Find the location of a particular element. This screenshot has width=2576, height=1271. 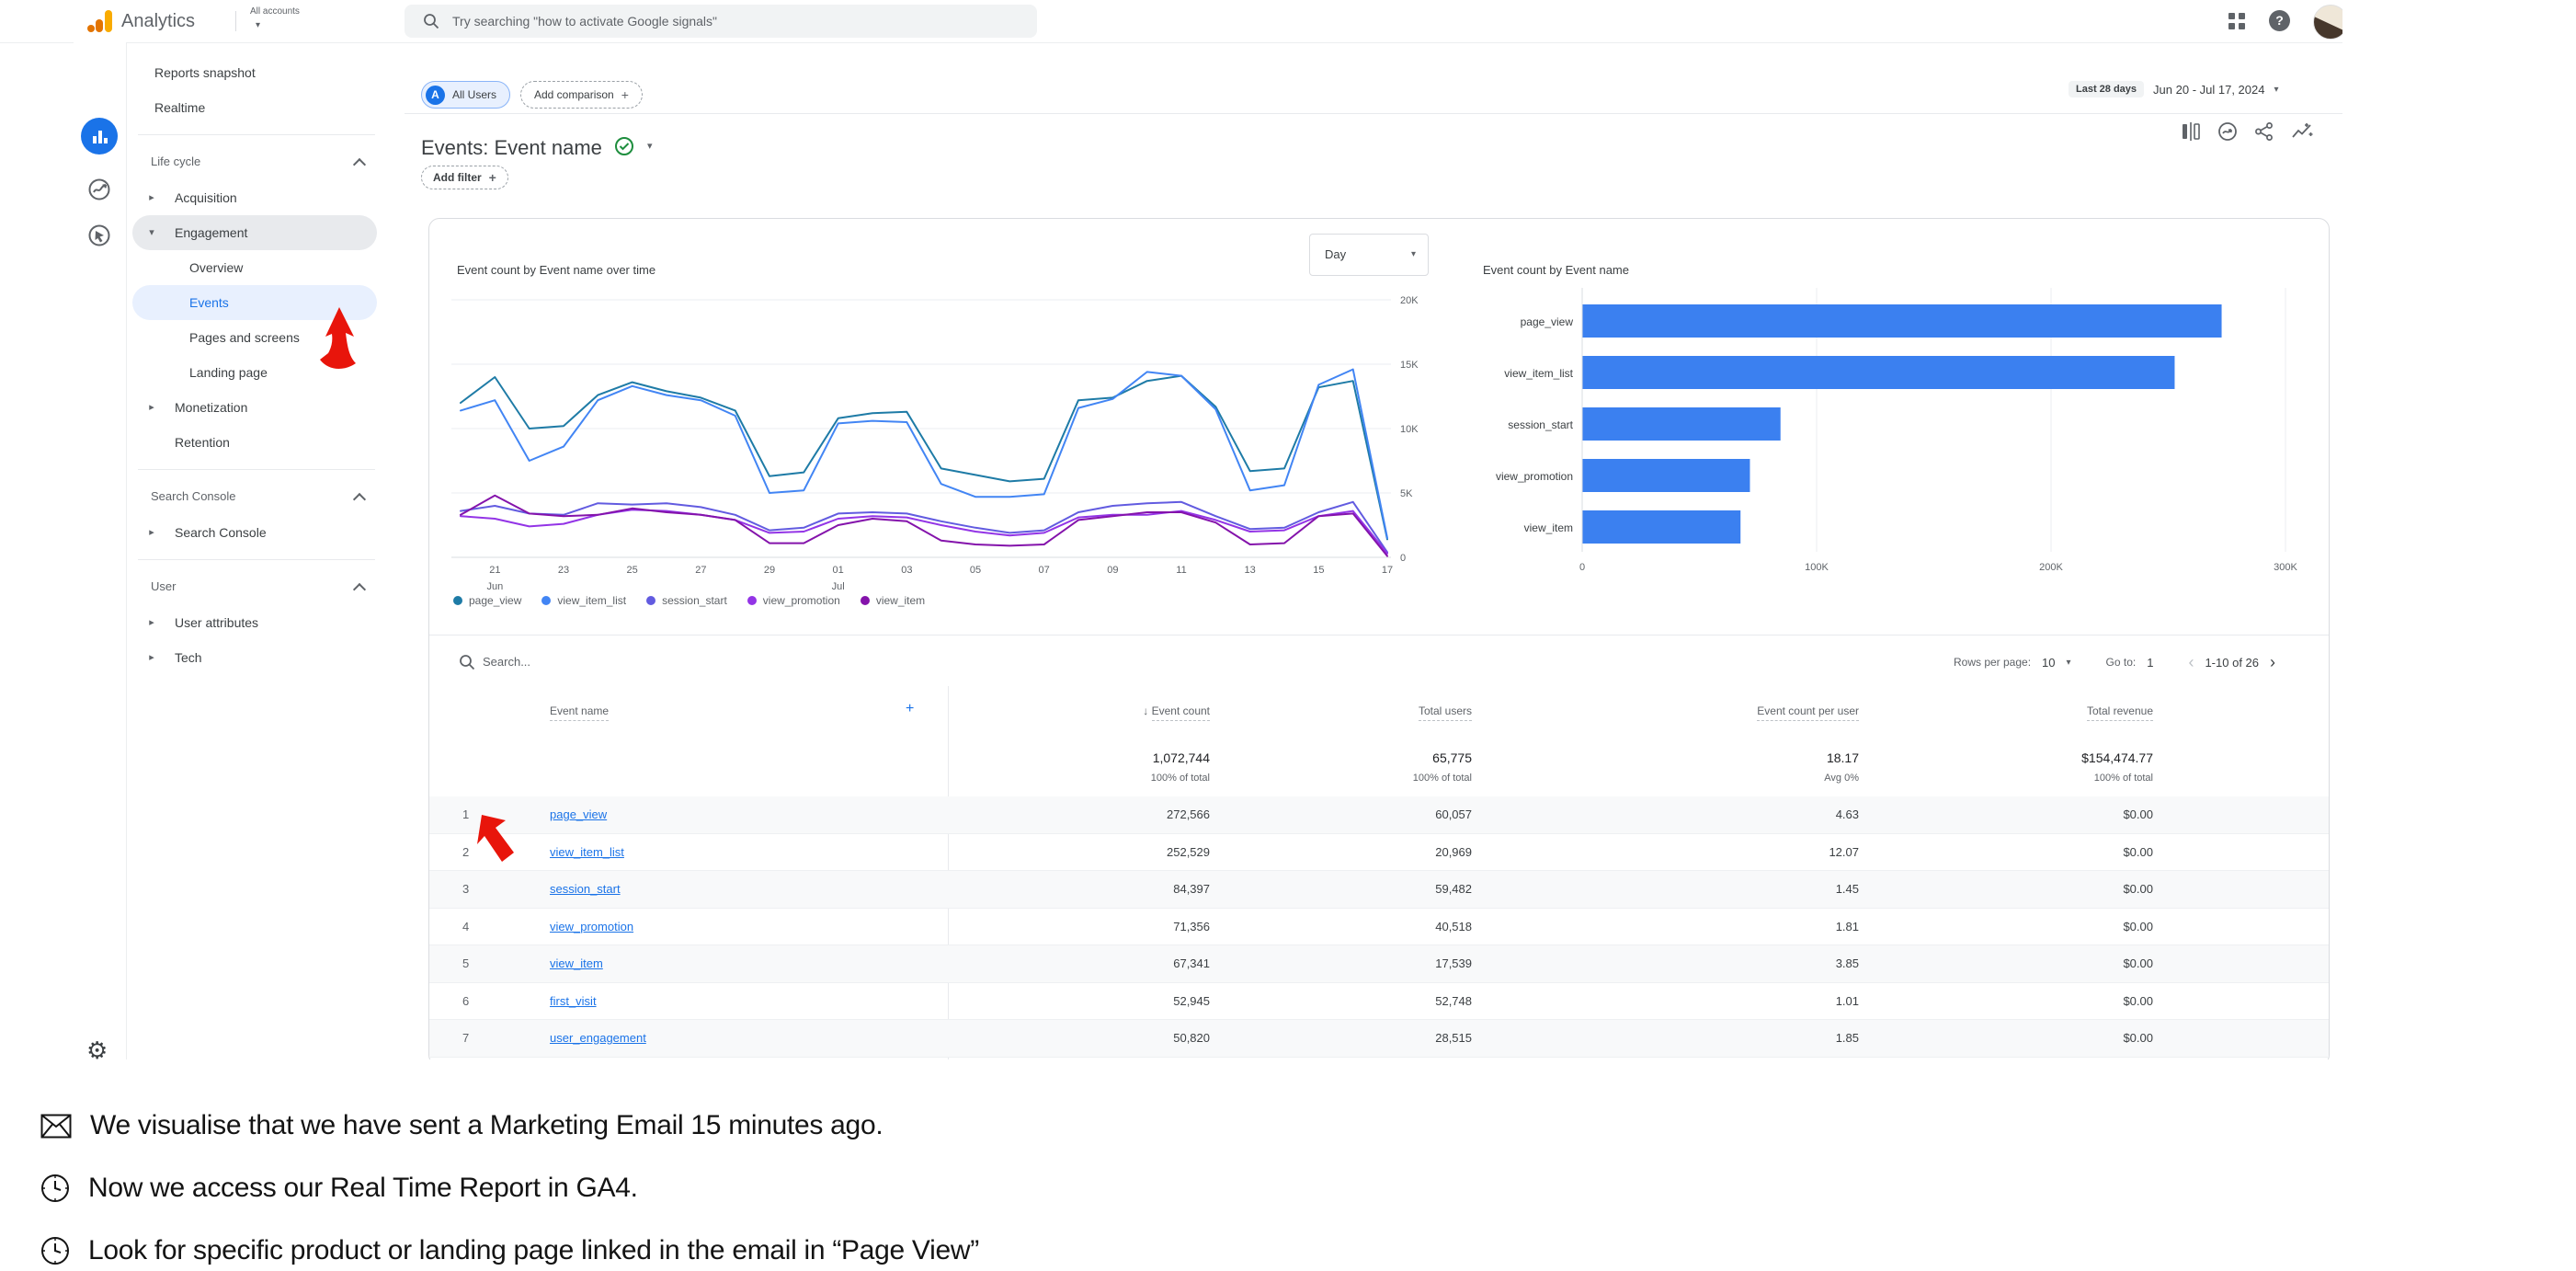

sidebar-item-label: Realtime is located at coordinates (180, 107).